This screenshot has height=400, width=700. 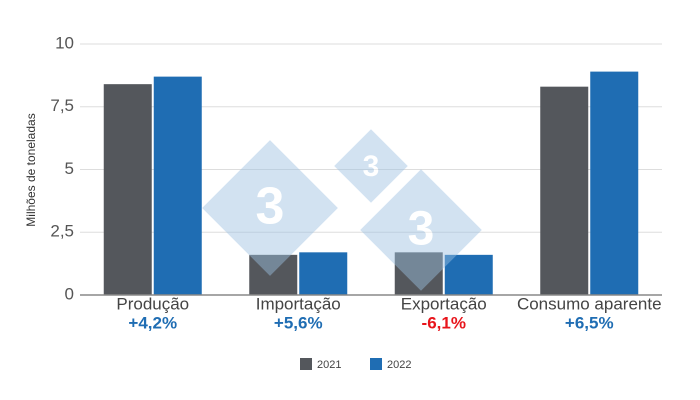 I want to click on y-axis-label: Milhões de toneladas, so click(x=31, y=169).